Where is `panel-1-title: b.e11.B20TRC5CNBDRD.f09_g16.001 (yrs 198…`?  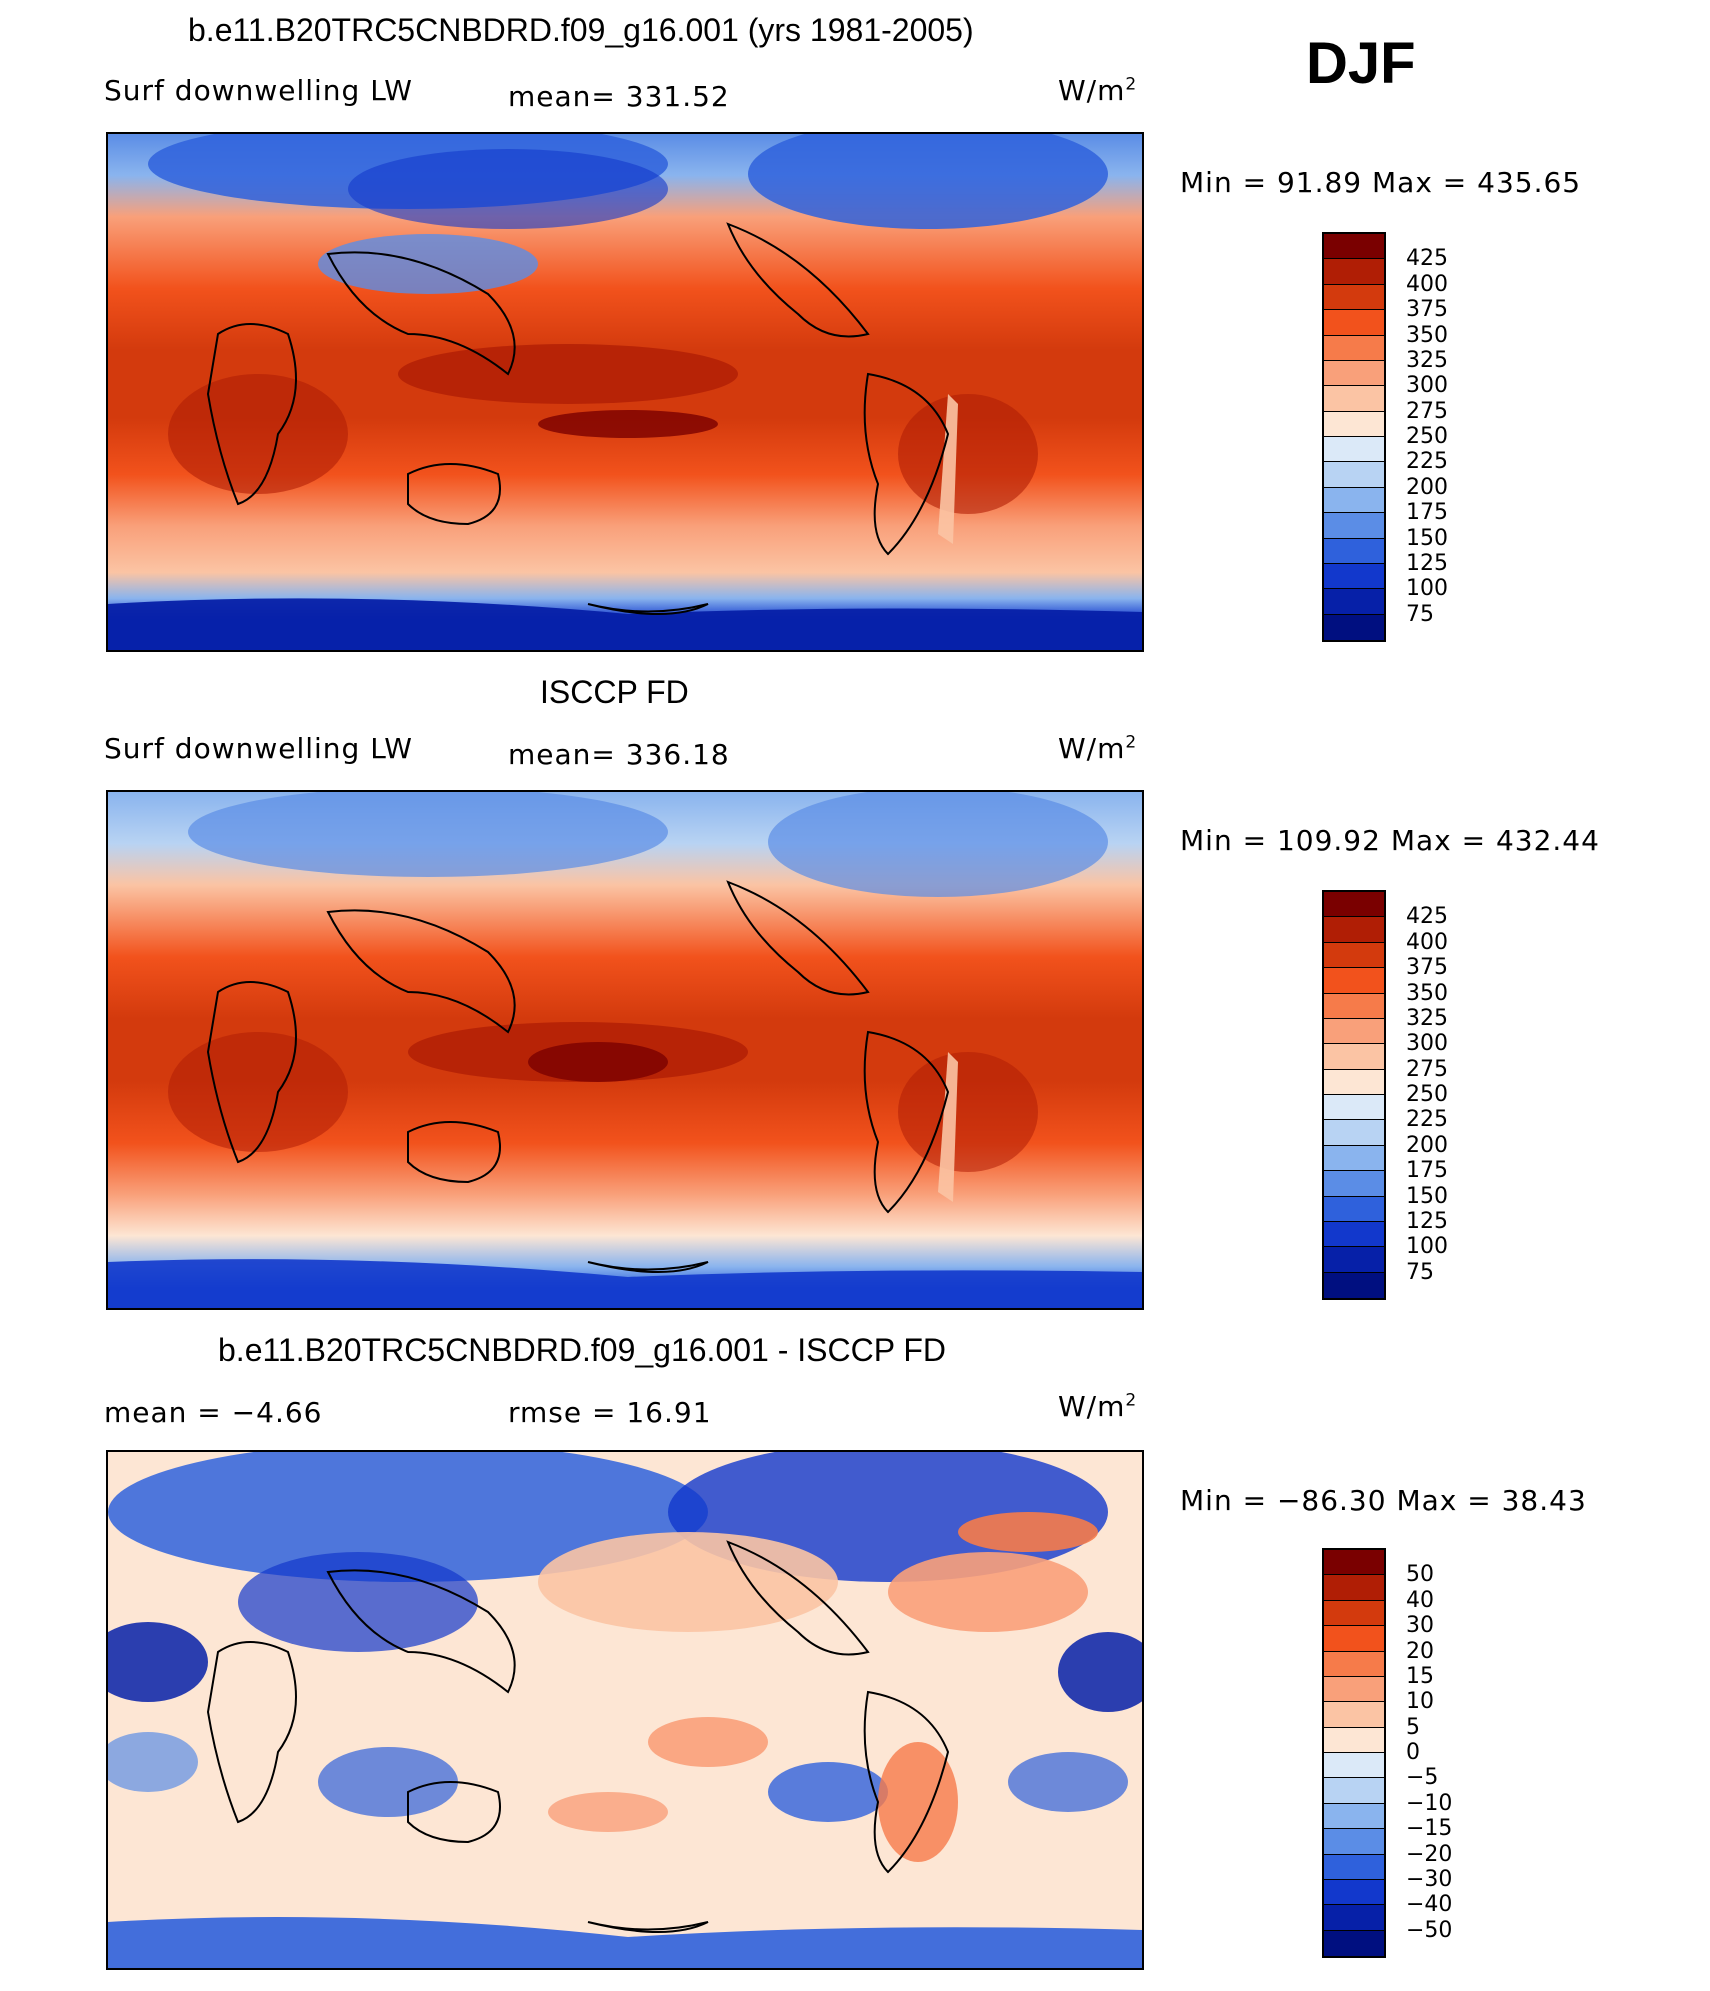 panel-1-title: b.e11.B20TRC5CNBDRD.f09_g16.001 (yrs 198… is located at coordinates (581, 30).